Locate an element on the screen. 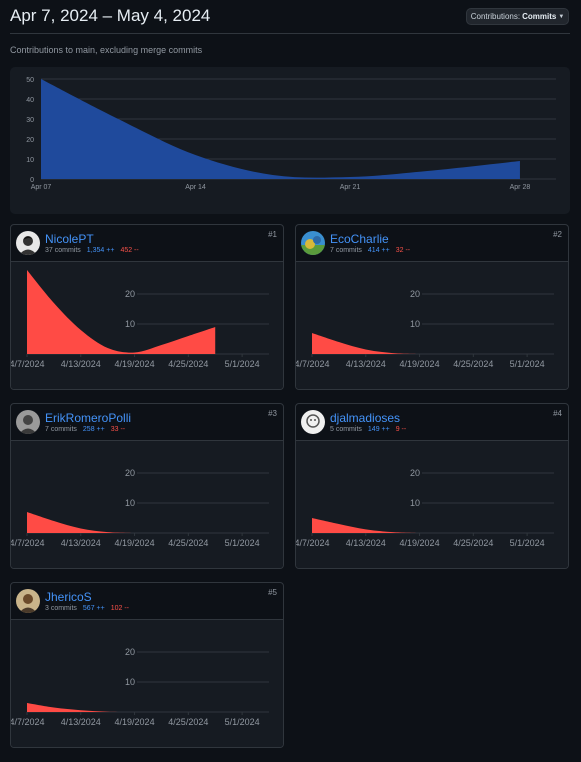 The image size is (581, 762). y-tick-label: 0 is located at coordinates (32, 180).